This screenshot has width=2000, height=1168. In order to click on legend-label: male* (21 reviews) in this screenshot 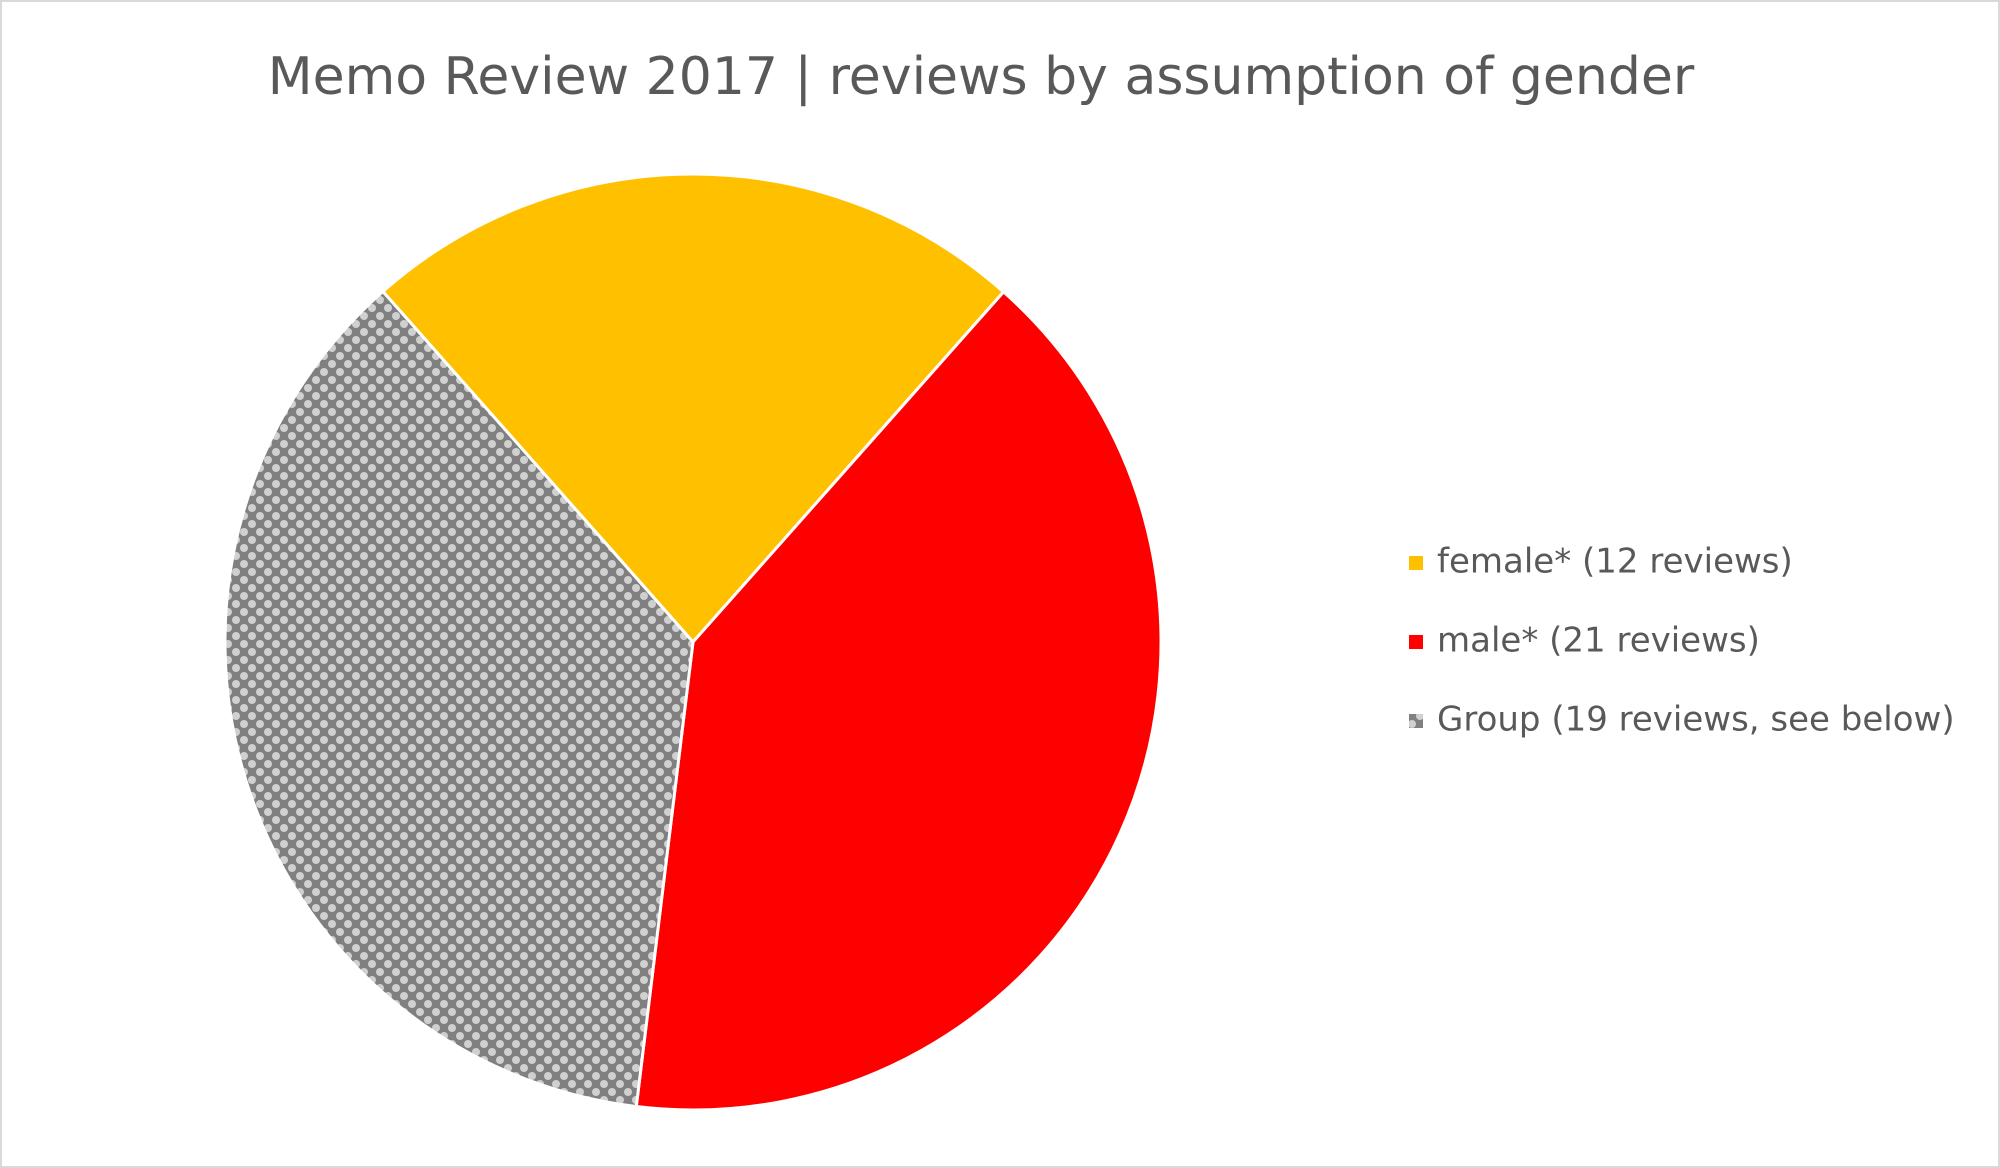, I will do `click(1598, 641)`.